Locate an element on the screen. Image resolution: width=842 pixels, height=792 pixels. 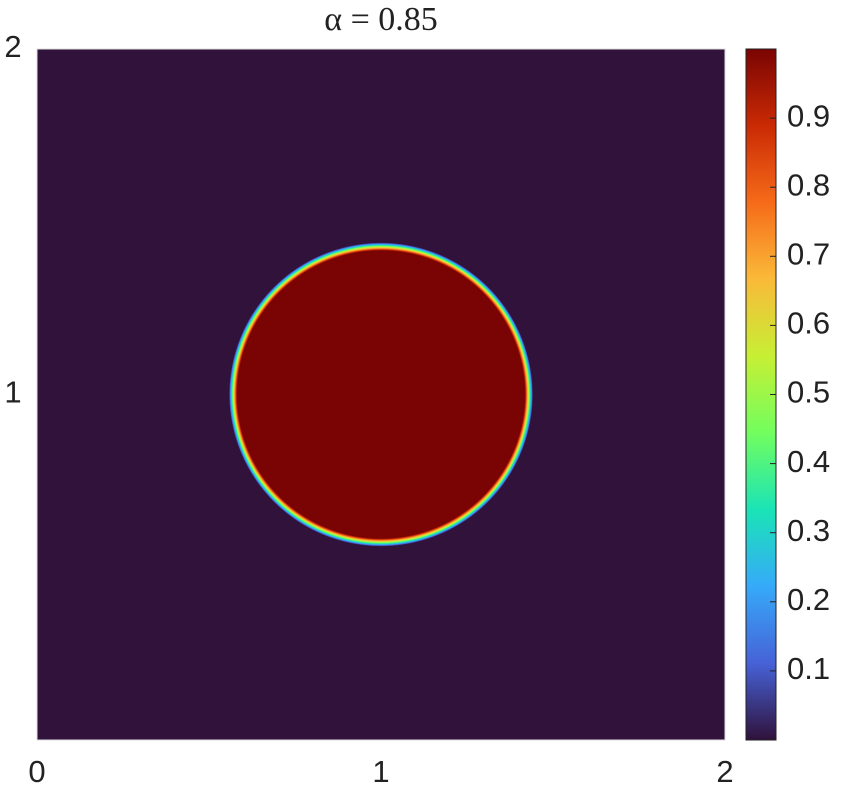
x-tick-label: 2 is located at coordinates (724, 771).